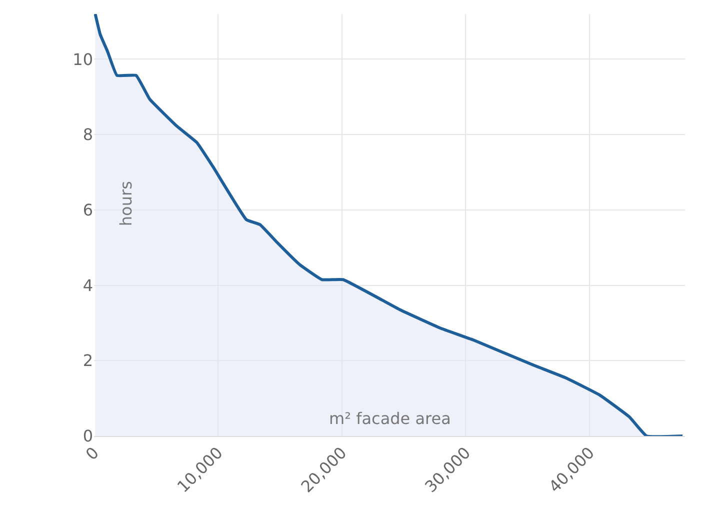 The height and width of the screenshot is (528, 701). What do you see at coordinates (87, 210) in the screenshot?
I see `y-tick-label: 6` at bounding box center [87, 210].